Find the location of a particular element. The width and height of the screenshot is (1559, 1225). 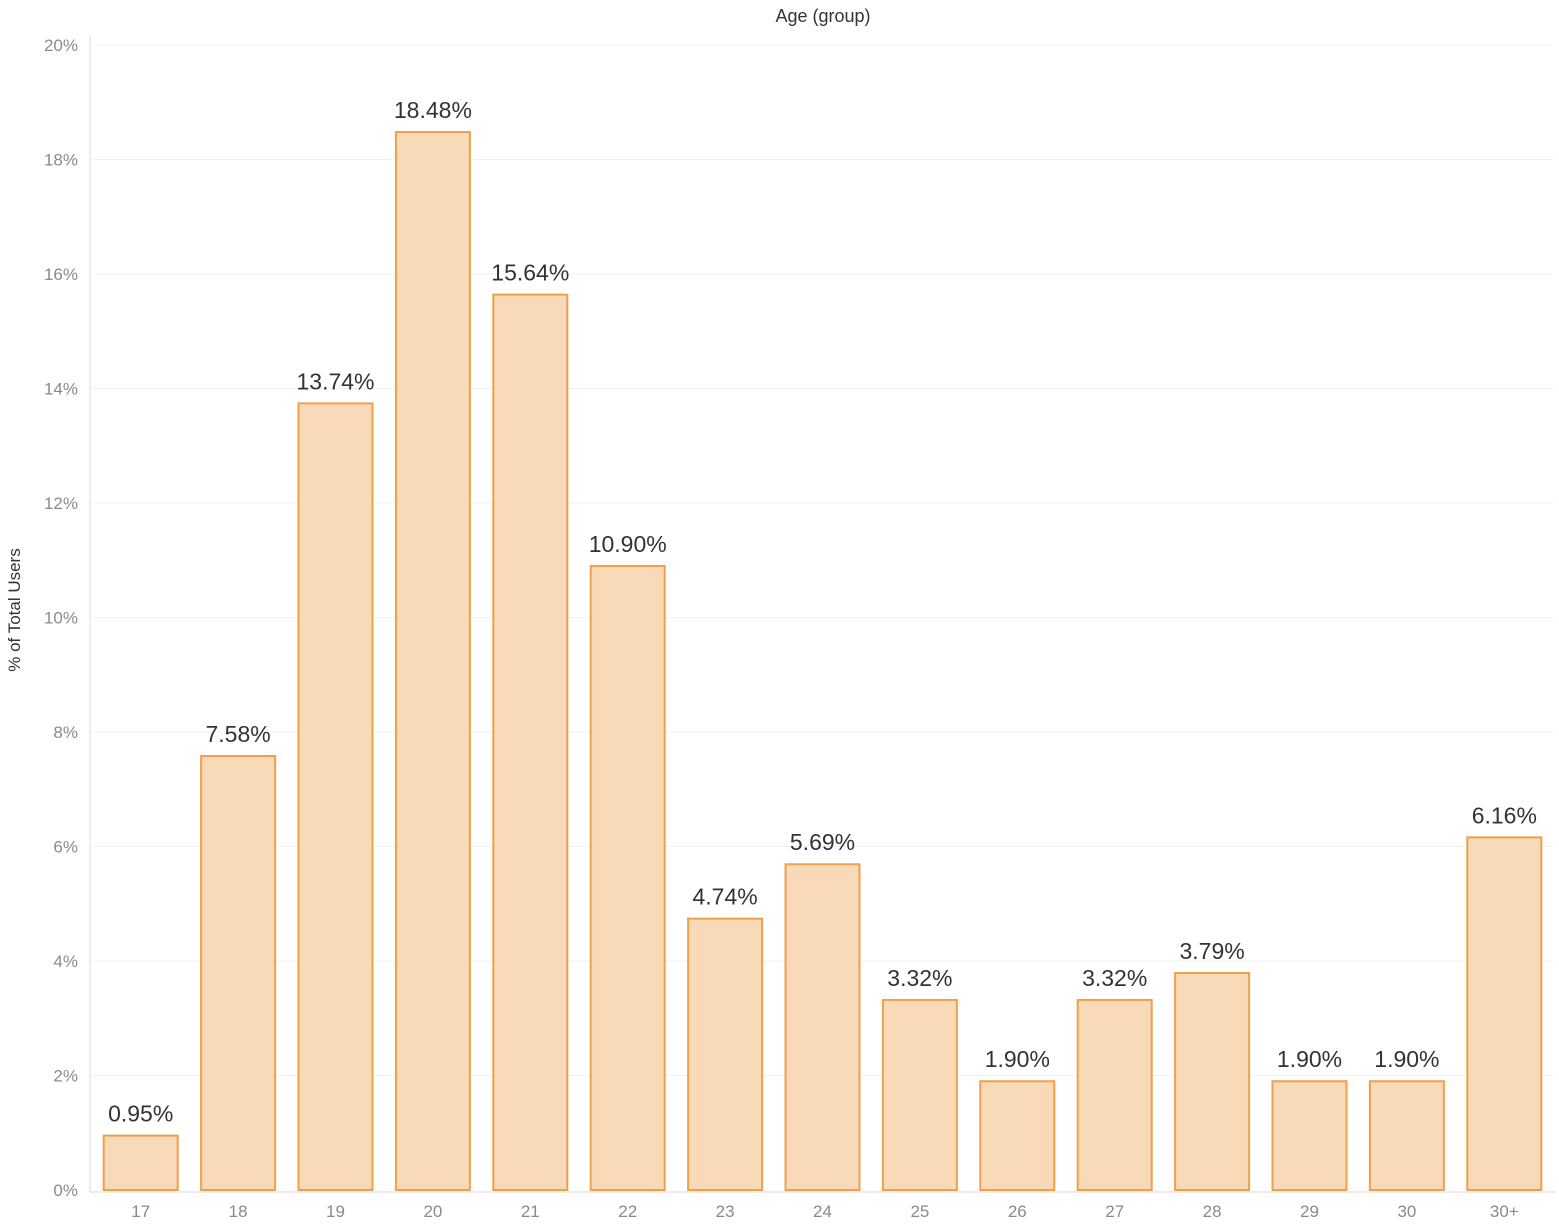

x-tick-label-25: 25 is located at coordinates (919, 1211).